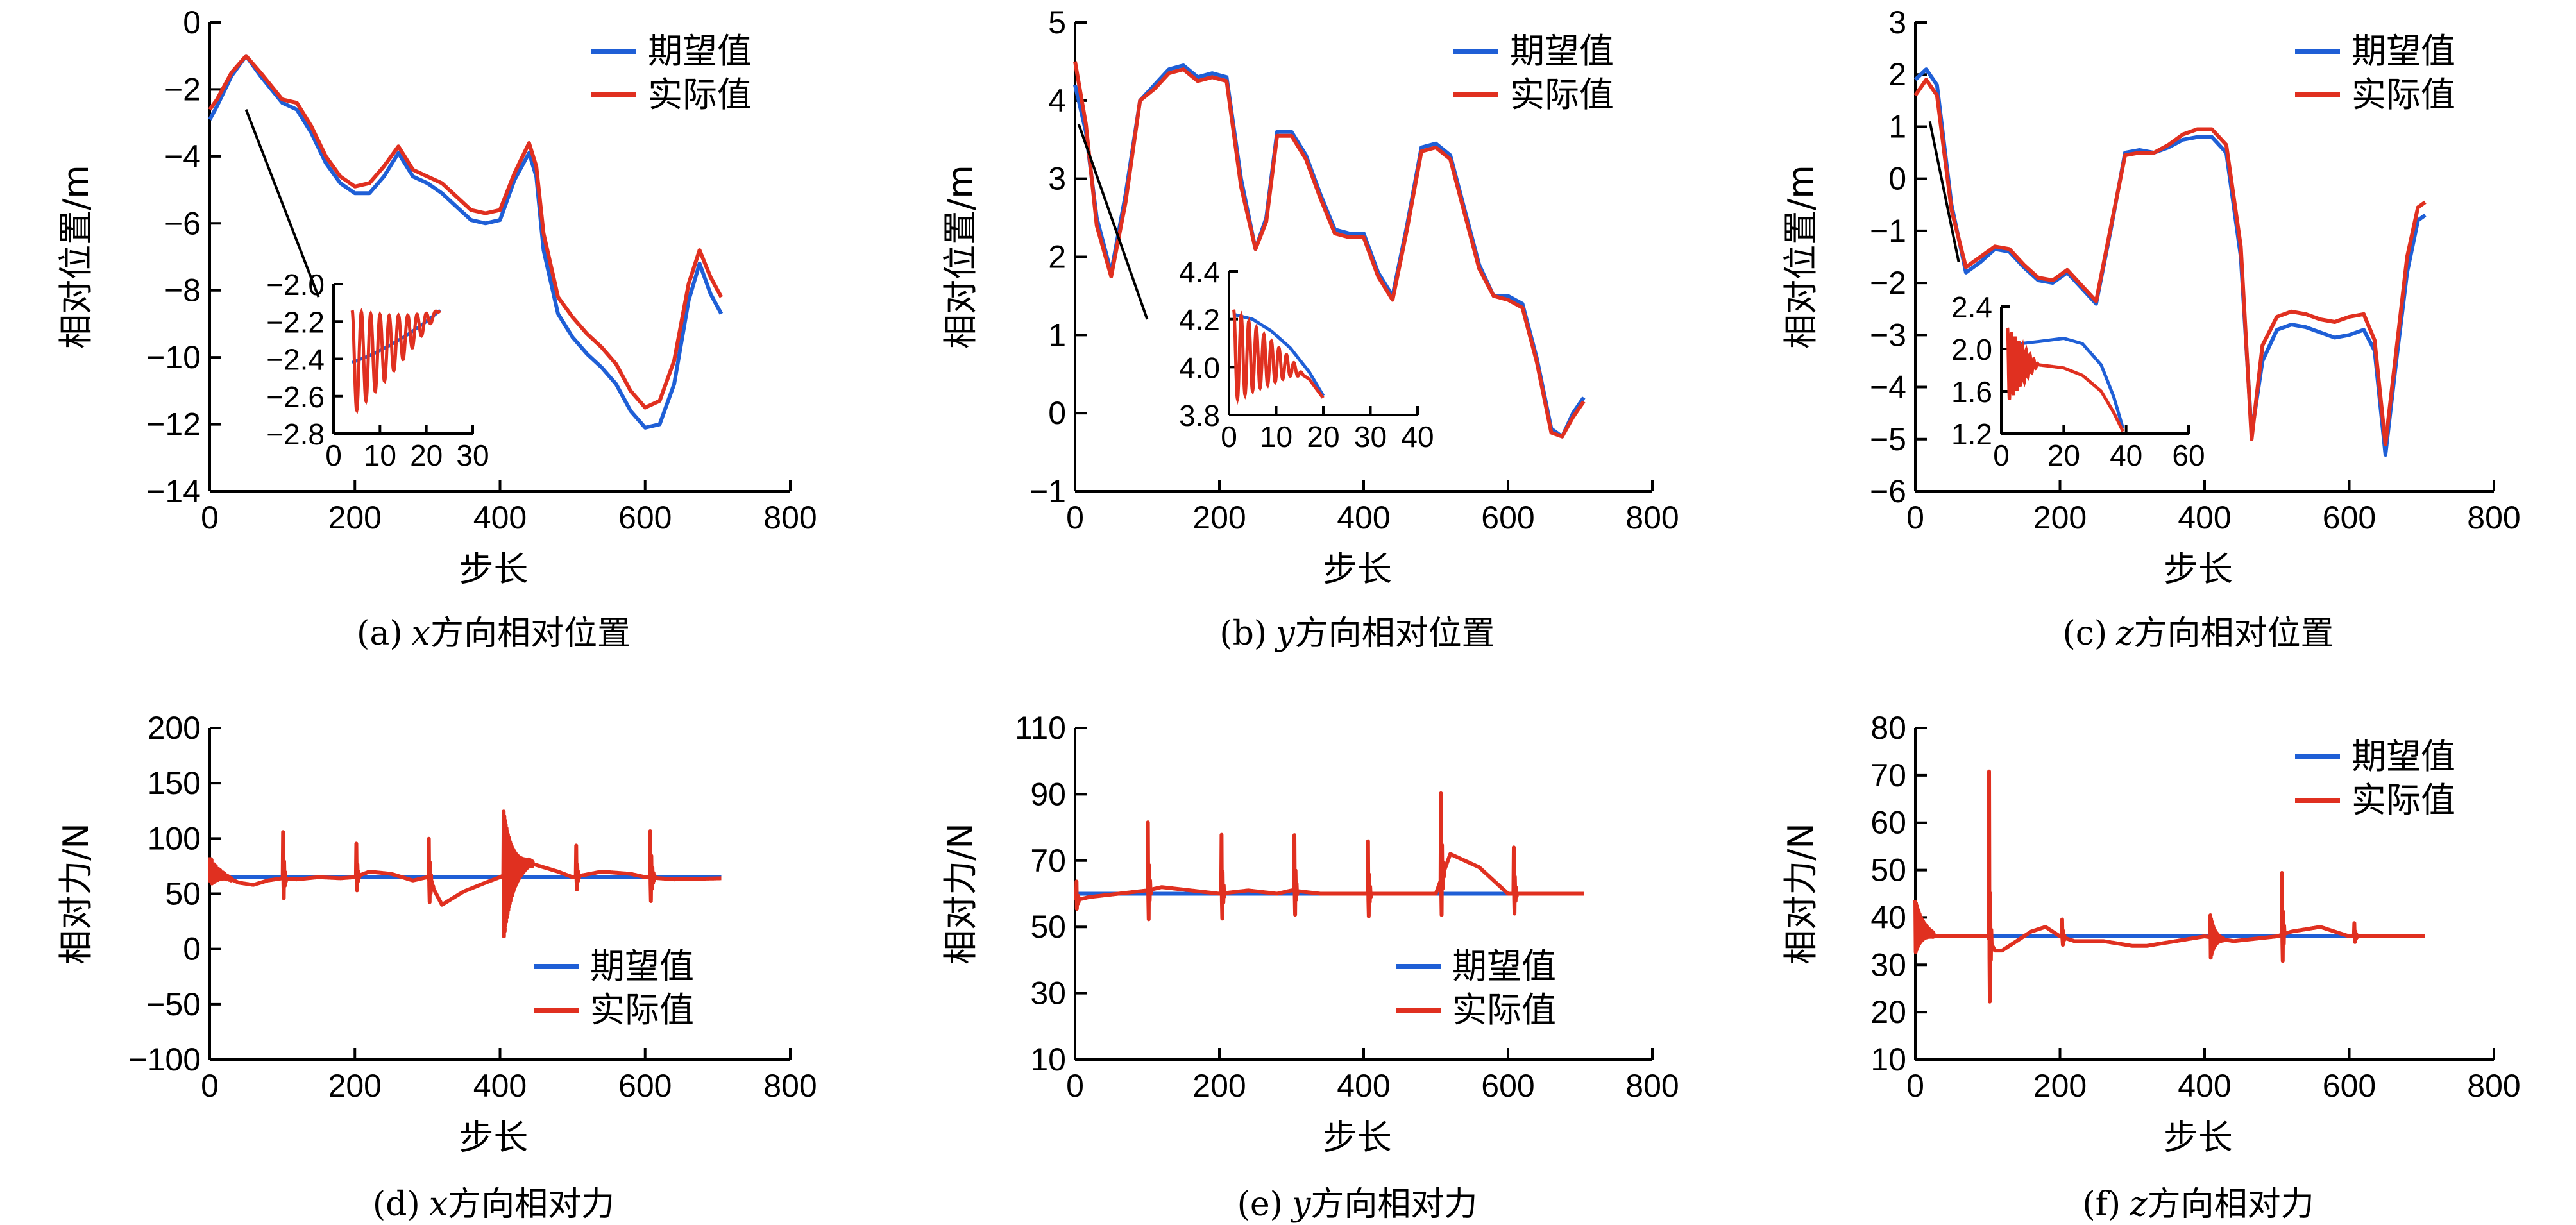  Describe the element at coordinates (2101, 1204) in the screenshot. I see `caption-prefix: (f)` at that location.